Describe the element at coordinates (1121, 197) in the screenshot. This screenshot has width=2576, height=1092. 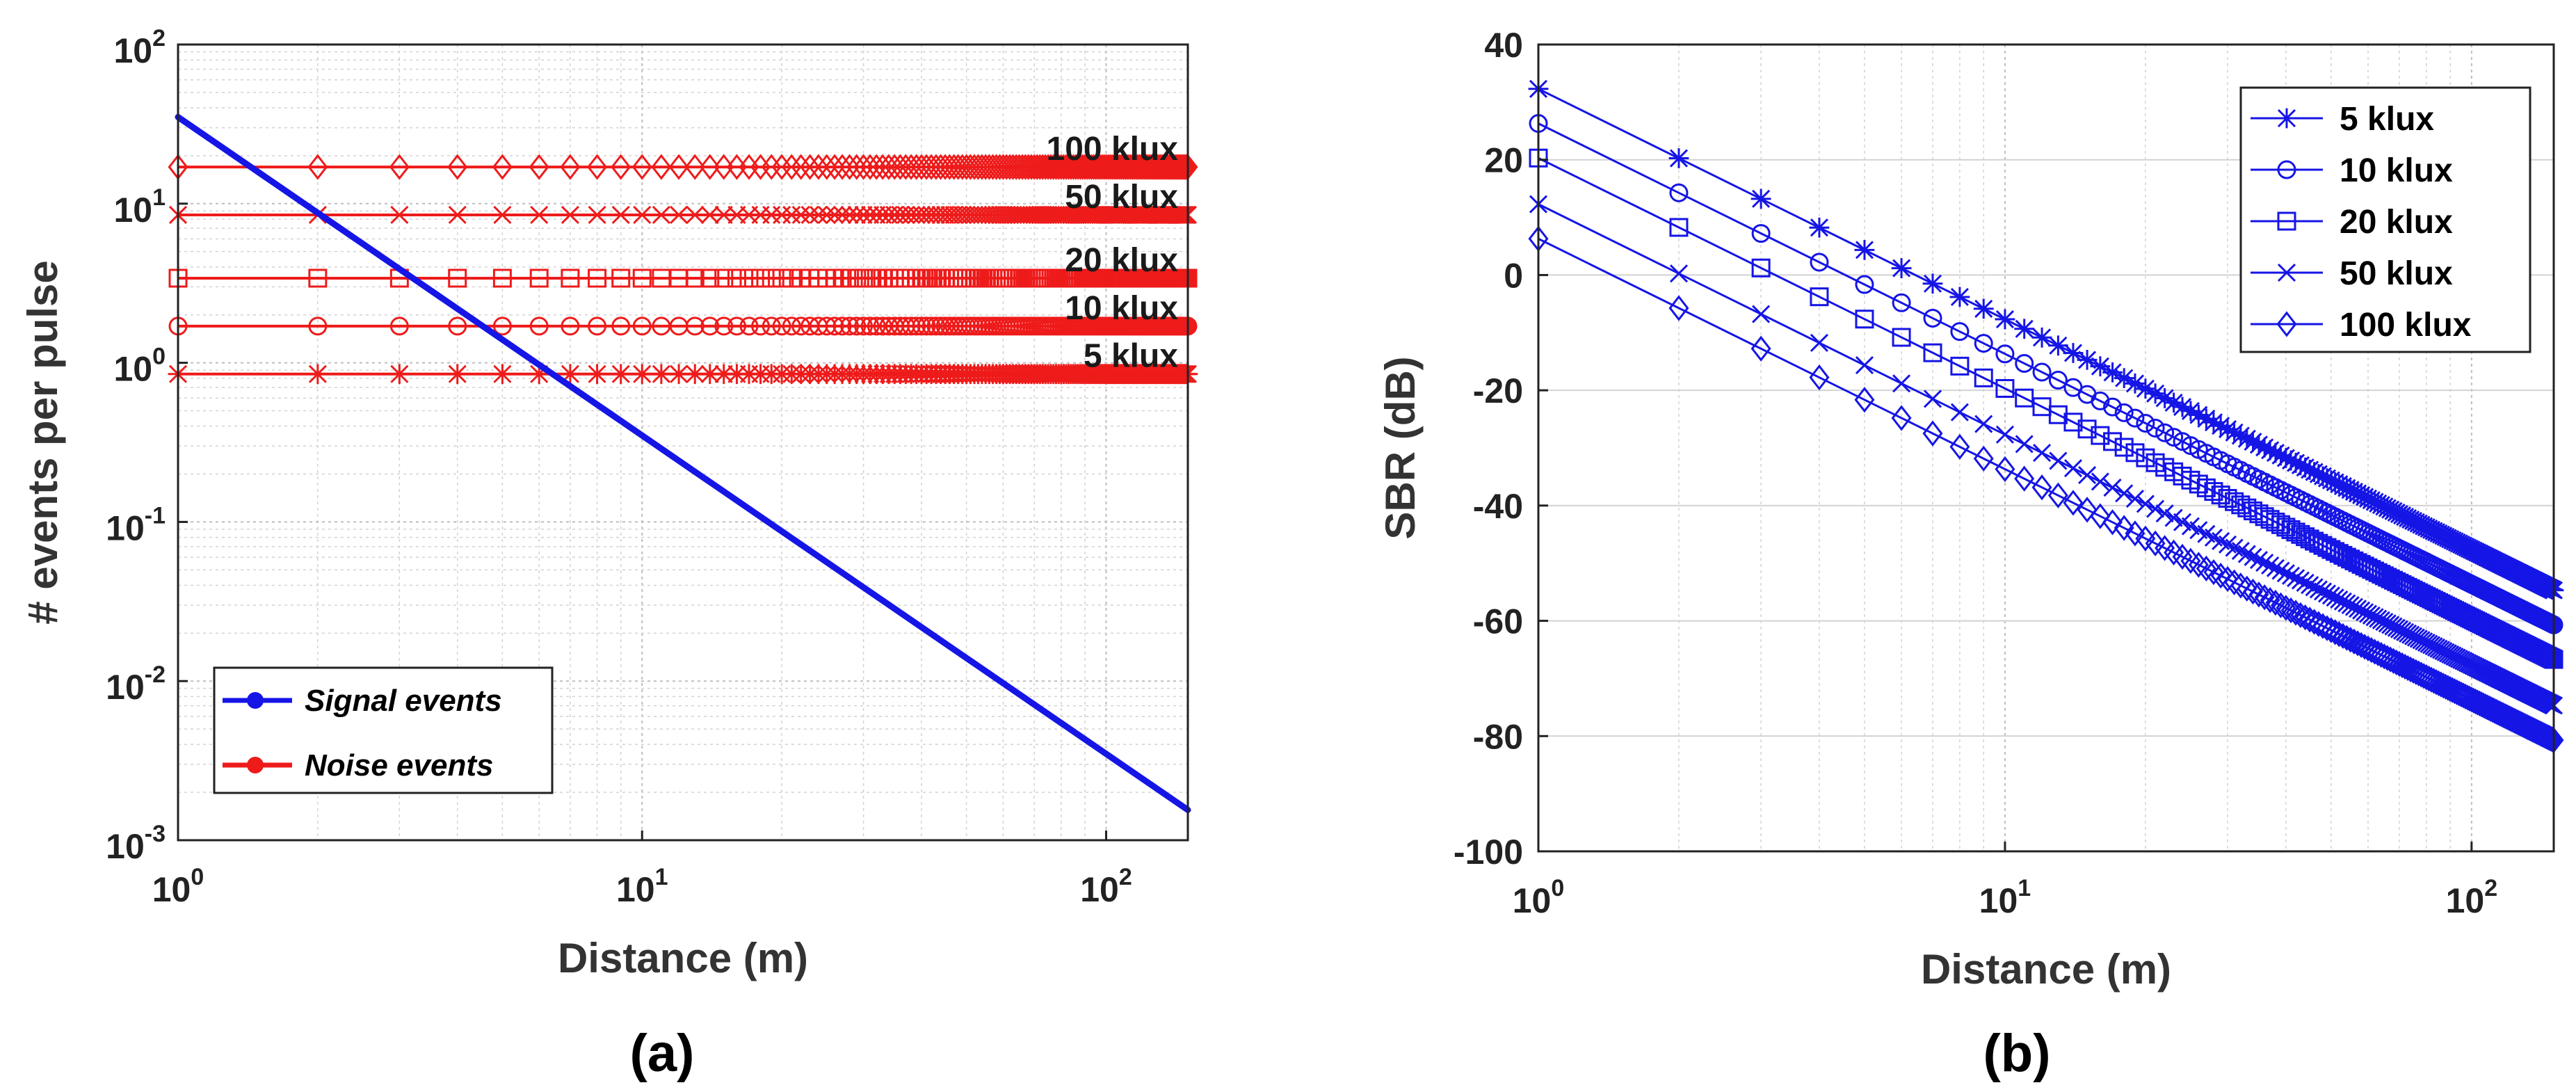
I see `noise-label-1: 50 klux` at that location.